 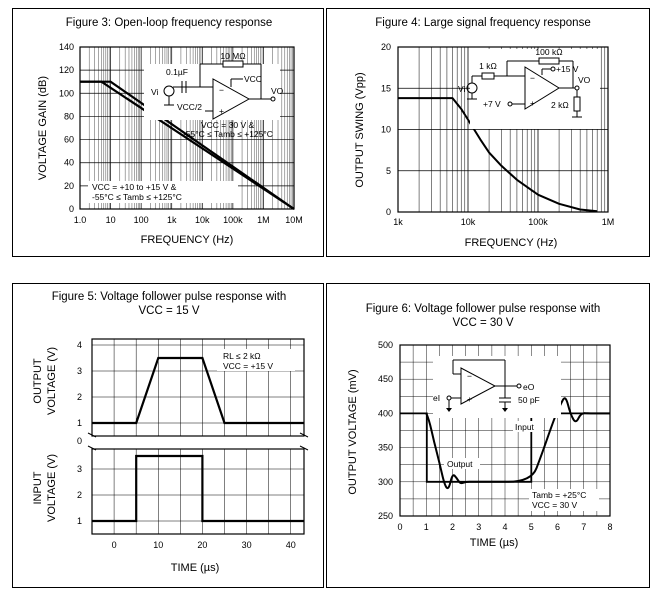 I want to click on x-tick-label: 40, so click(x=291, y=545).